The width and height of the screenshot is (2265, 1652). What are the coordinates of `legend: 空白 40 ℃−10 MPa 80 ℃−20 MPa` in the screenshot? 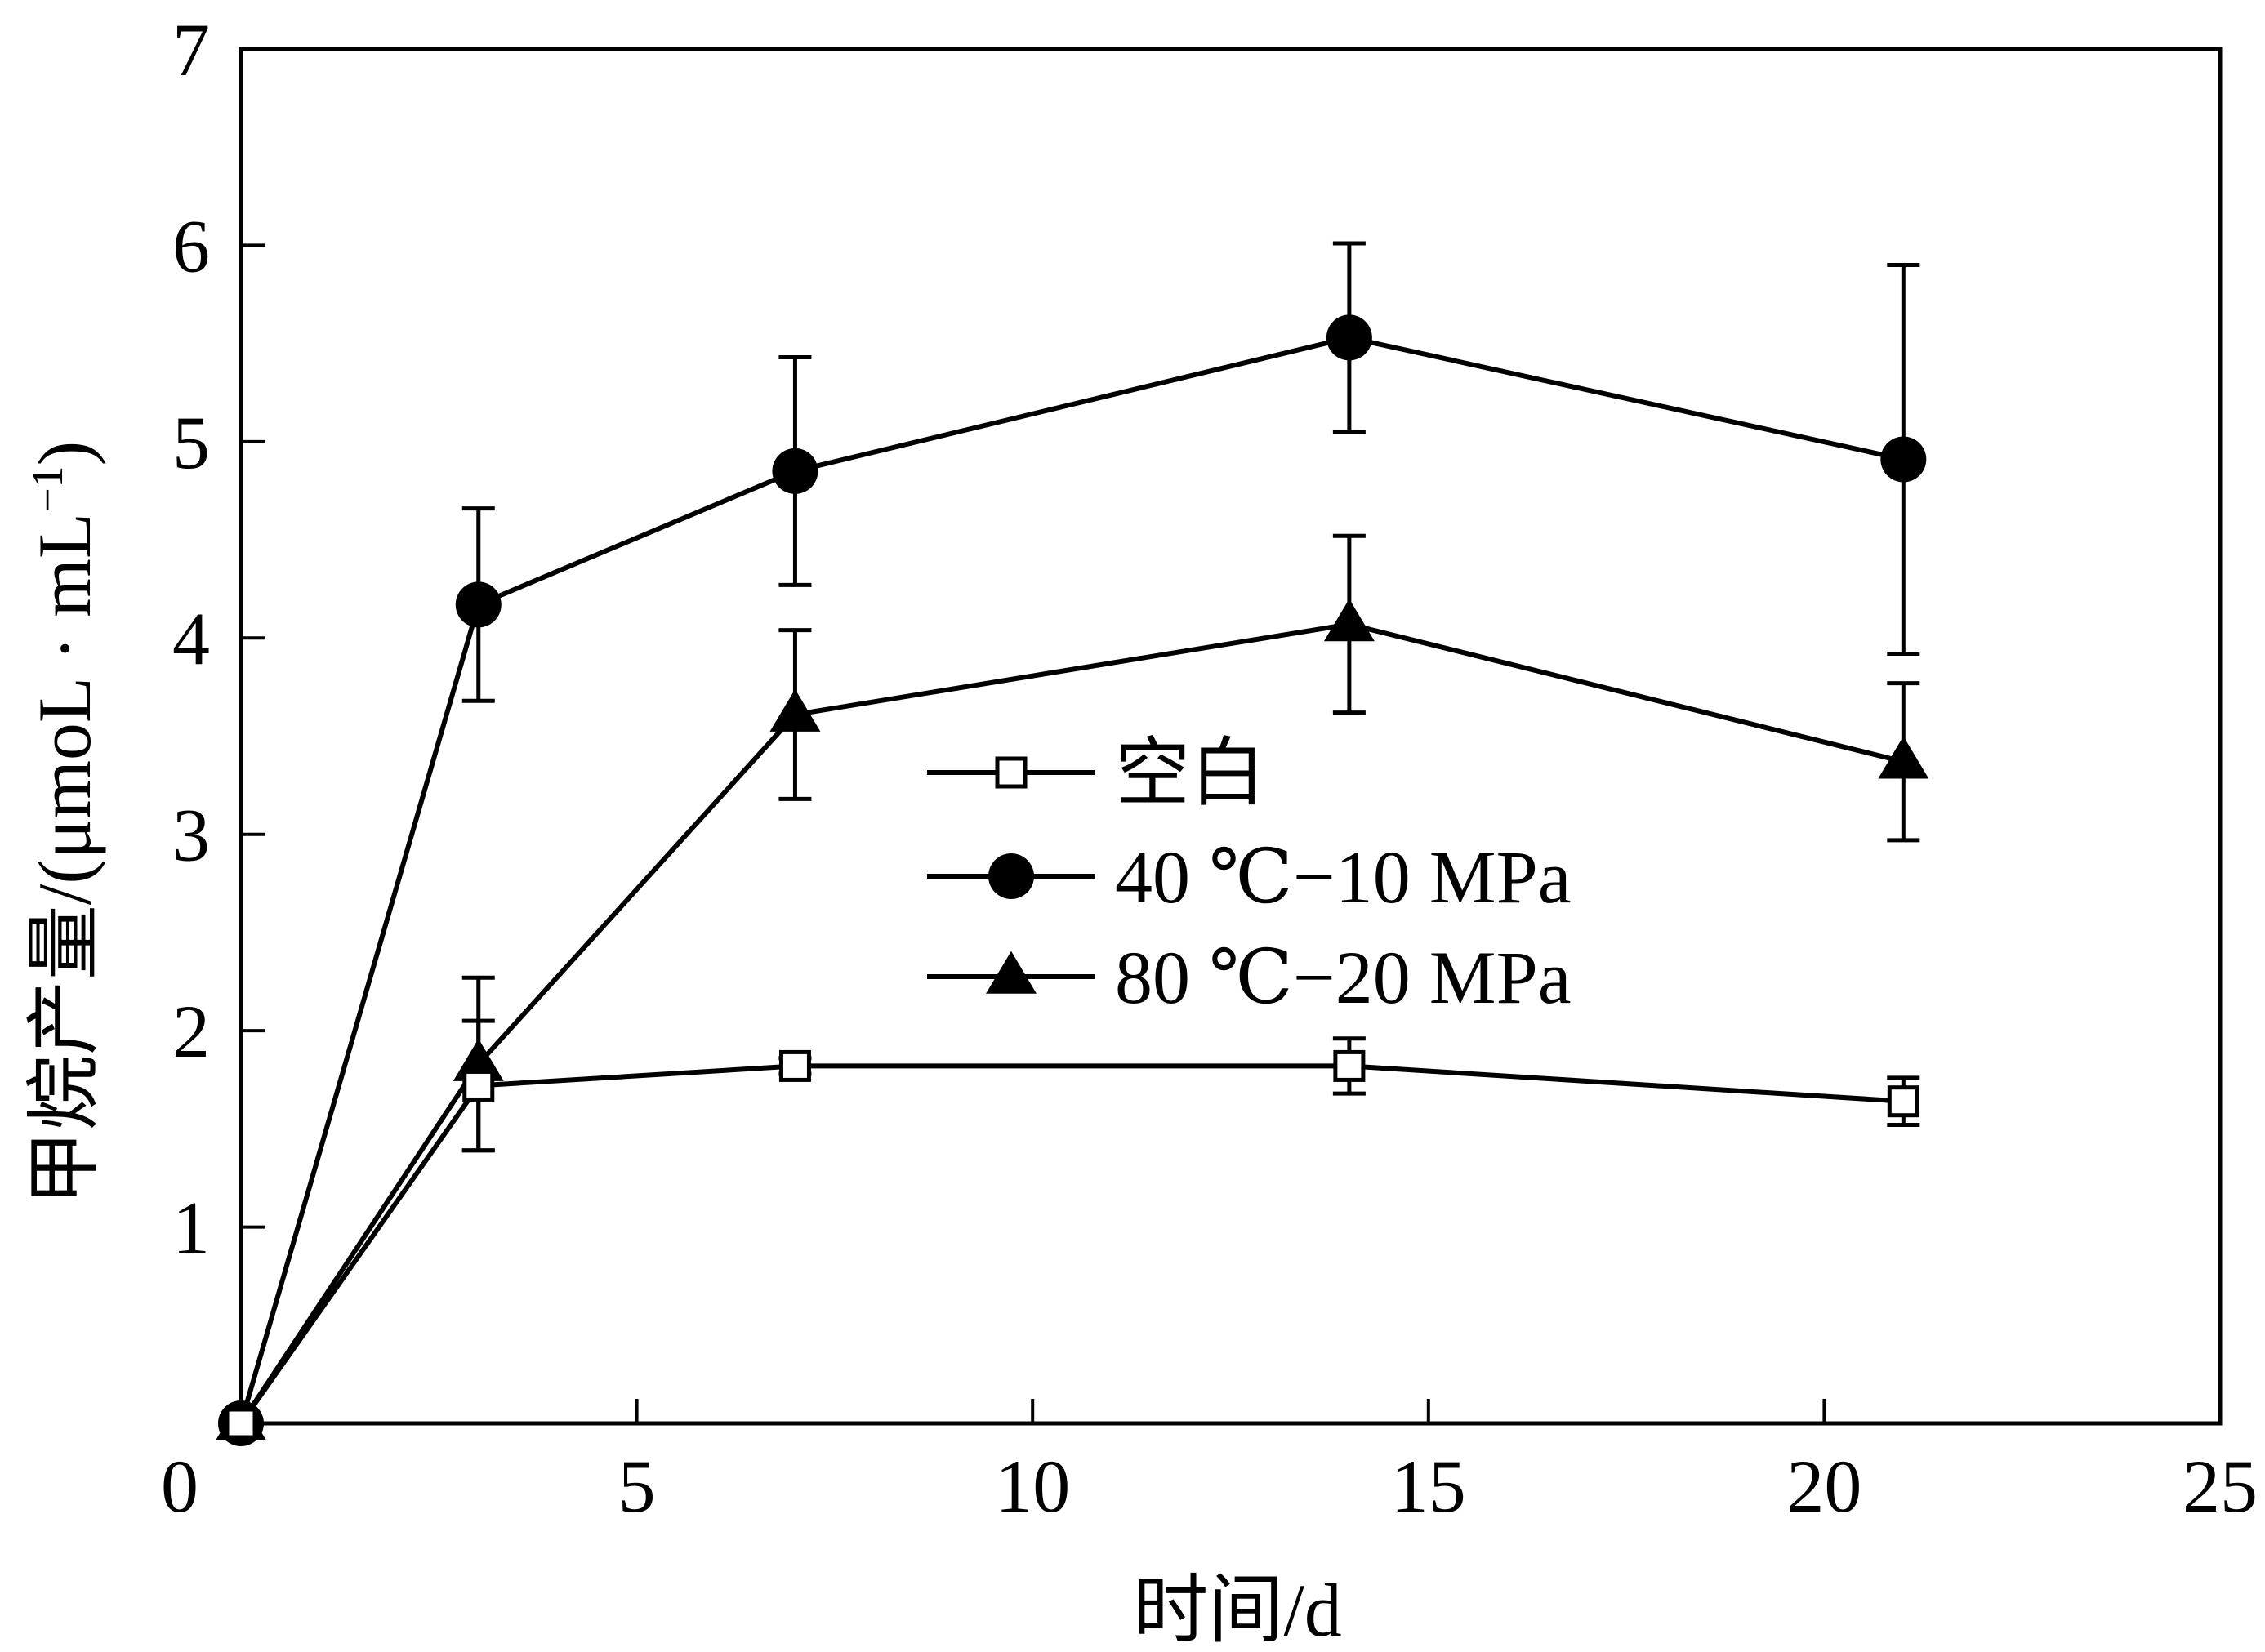 It's located at (1249, 876).